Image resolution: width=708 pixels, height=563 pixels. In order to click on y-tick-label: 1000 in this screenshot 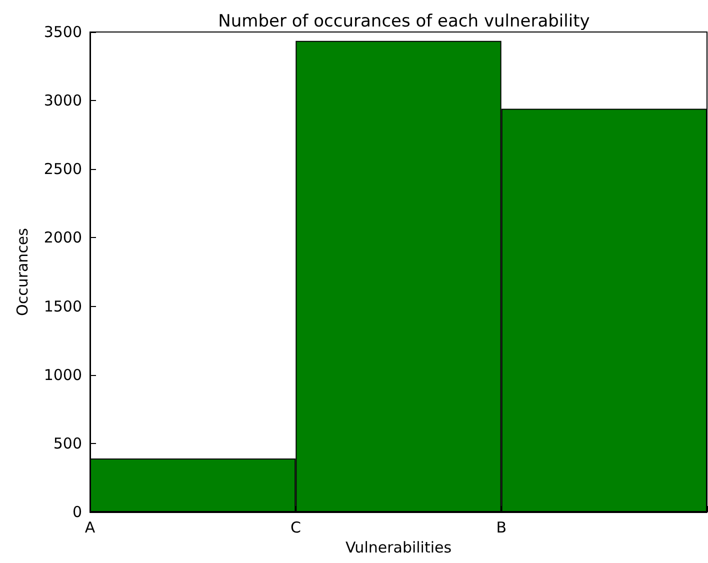, I will do `click(63, 375)`.